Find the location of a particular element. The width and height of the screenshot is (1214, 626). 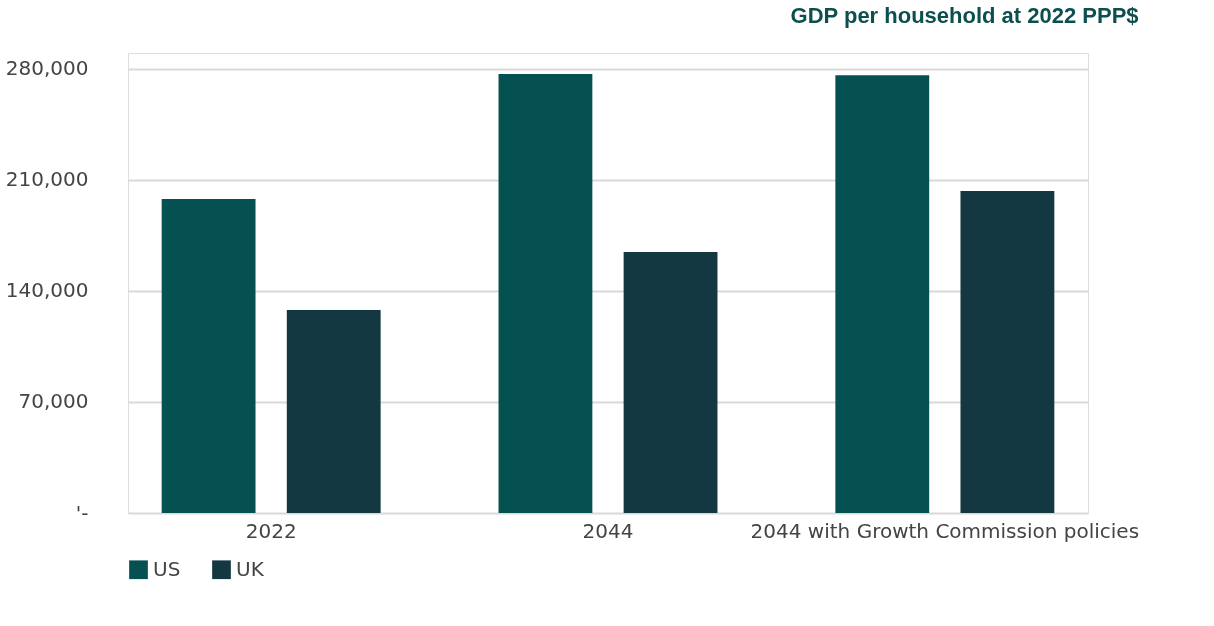

x-tick-label: 2022 is located at coordinates (271, 530).